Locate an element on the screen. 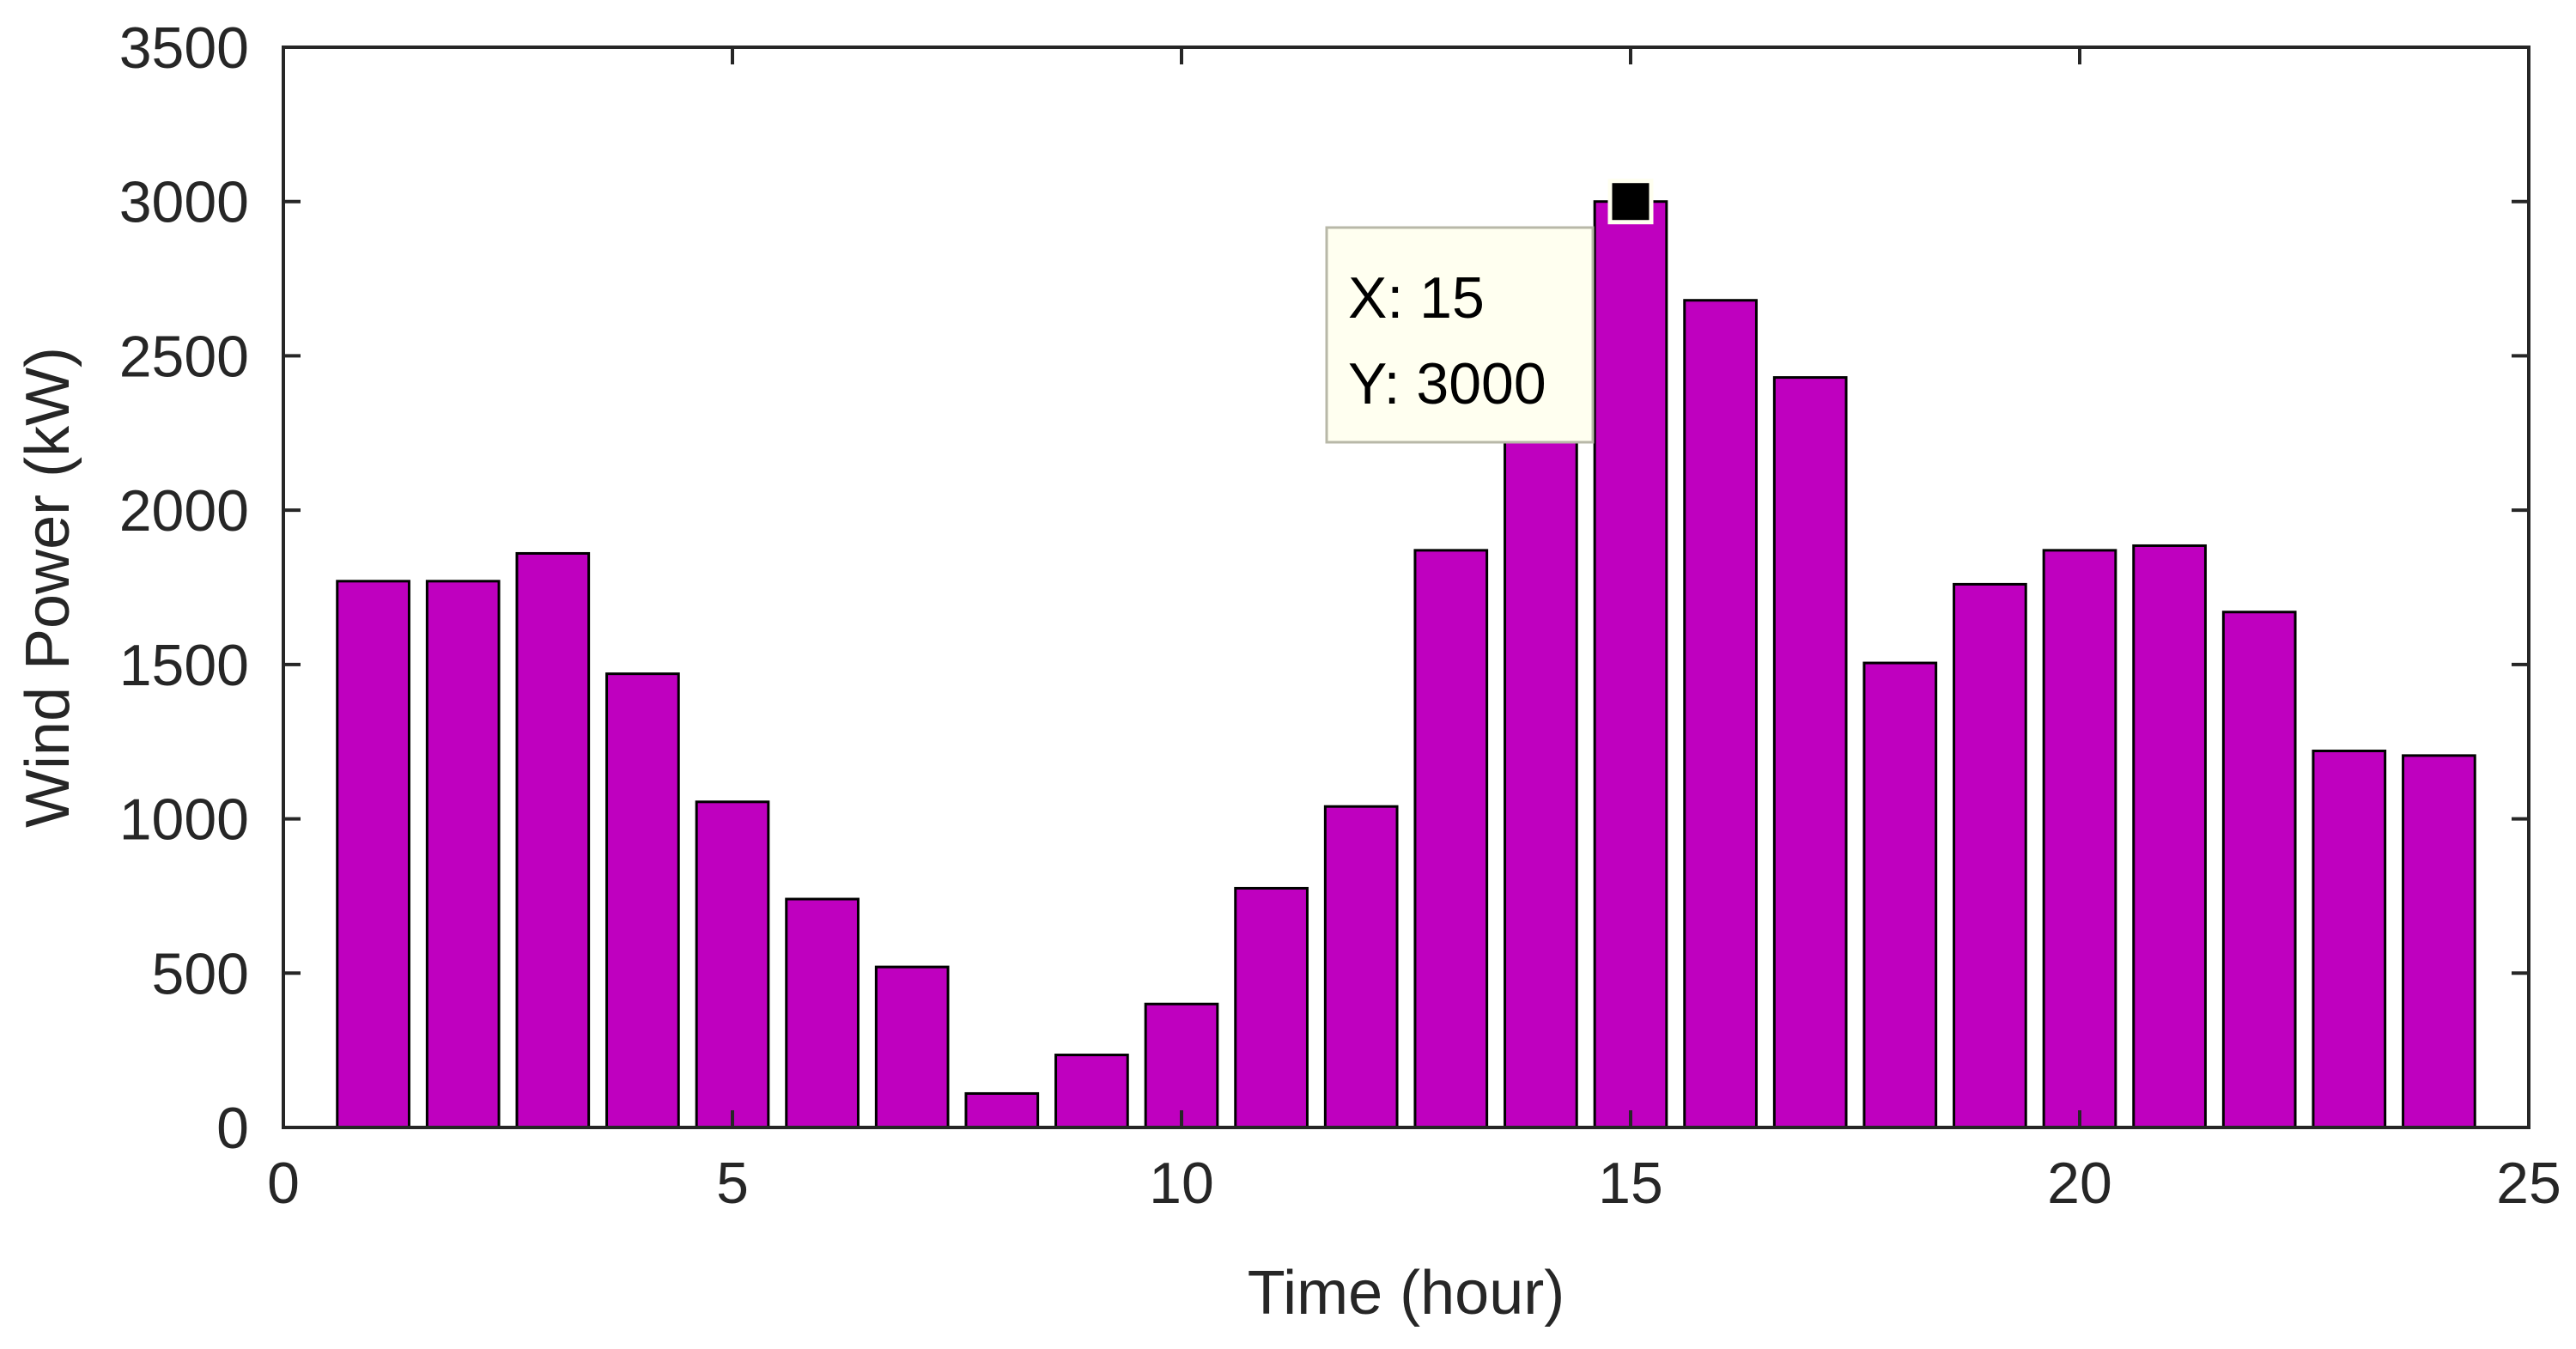 The height and width of the screenshot is (1349, 2576). datatip-box is located at coordinates (1460, 335).